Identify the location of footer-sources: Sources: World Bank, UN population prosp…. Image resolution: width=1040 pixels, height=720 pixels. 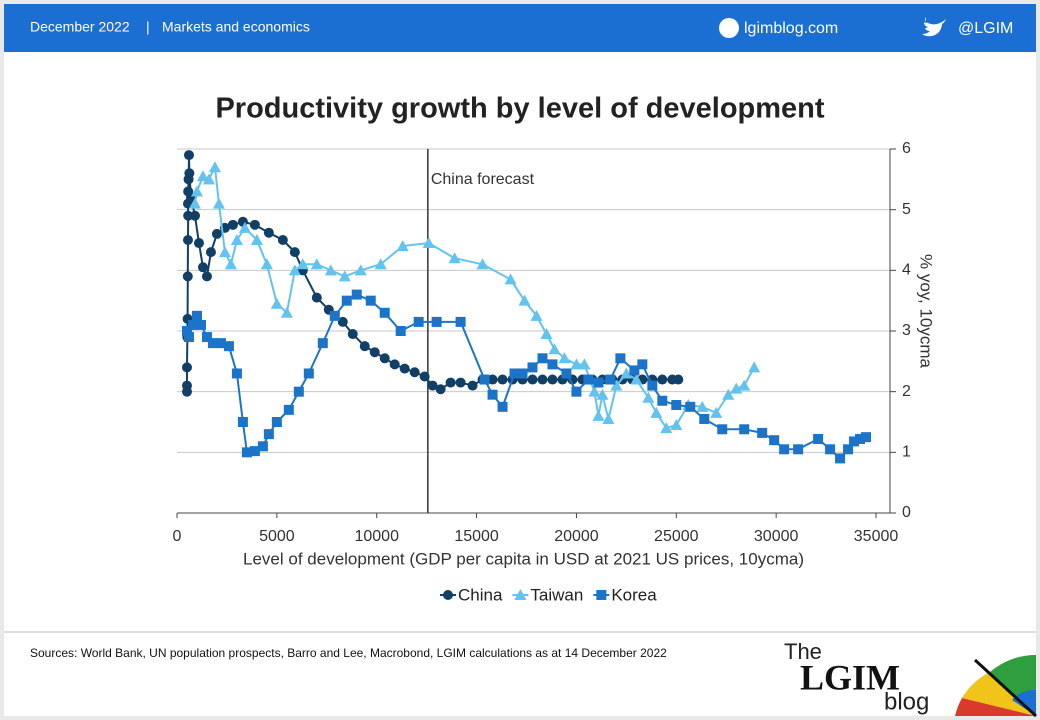
(348, 653).